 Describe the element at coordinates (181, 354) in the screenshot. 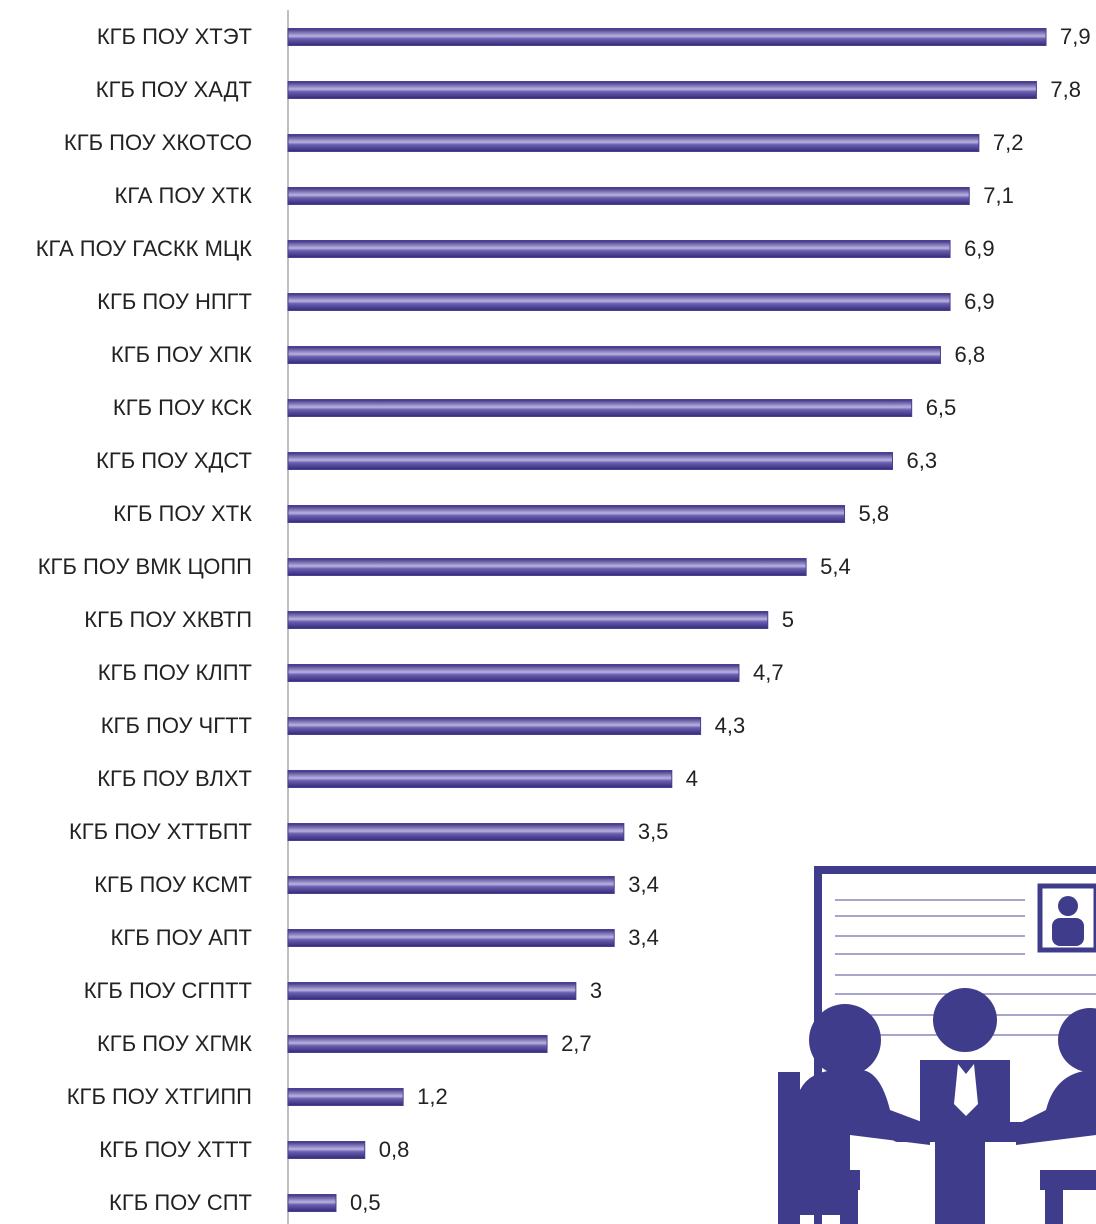

I see `category-label: КГБ ПОУ ХПК` at that location.